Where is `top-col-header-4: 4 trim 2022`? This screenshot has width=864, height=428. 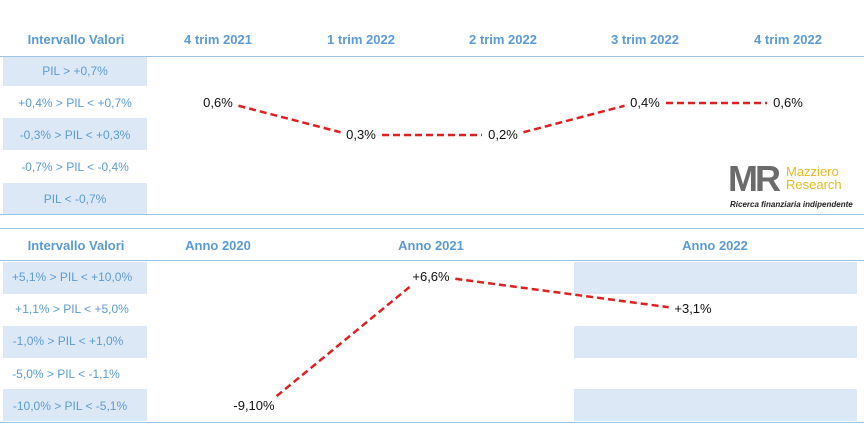 top-col-header-4: 4 trim 2022 is located at coordinates (788, 39).